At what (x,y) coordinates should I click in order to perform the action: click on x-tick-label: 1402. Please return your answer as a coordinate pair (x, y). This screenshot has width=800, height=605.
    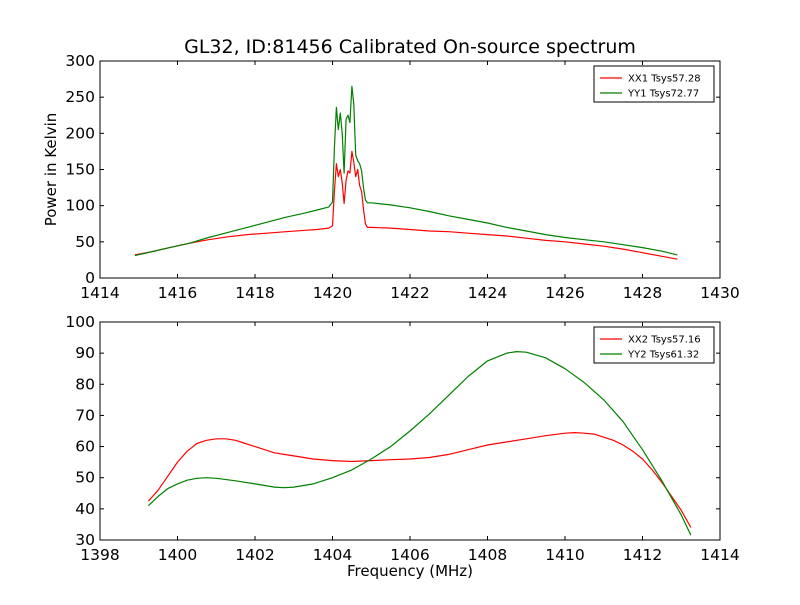
    Looking at the image, I should click on (254, 555).